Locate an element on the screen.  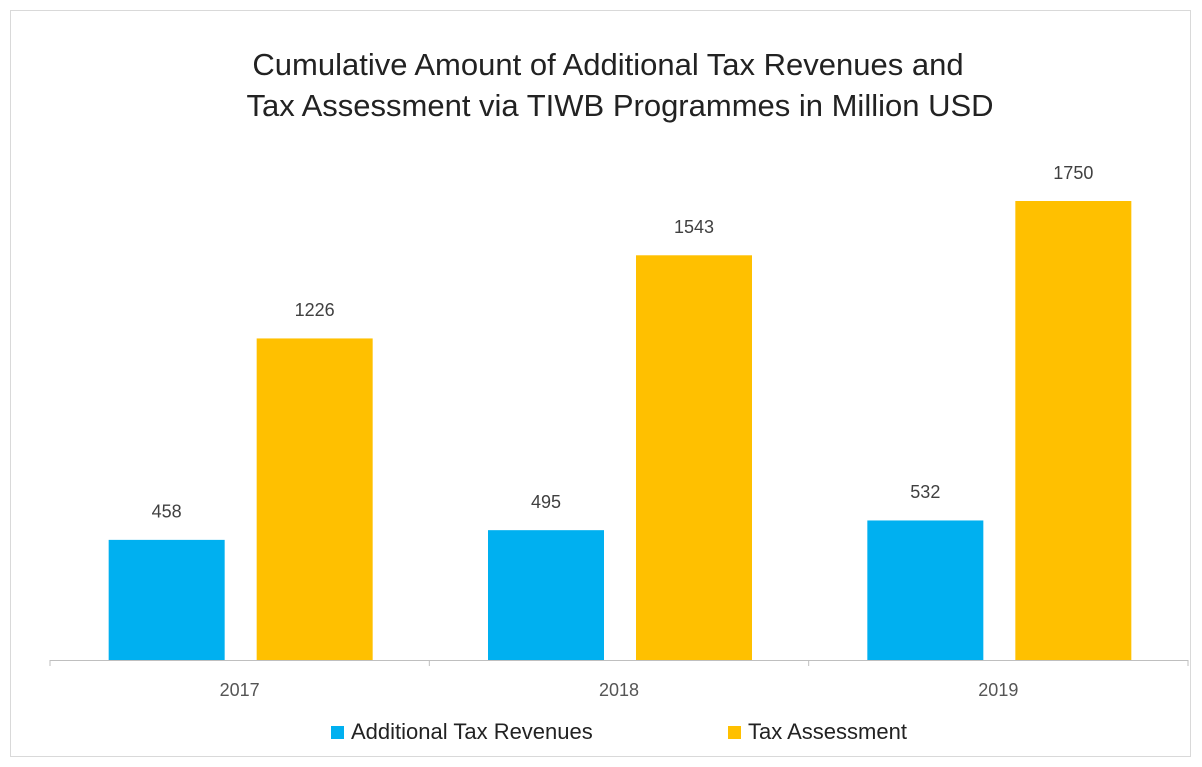
legend-label: Additional Tax Revenues is located at coordinates (472, 731).